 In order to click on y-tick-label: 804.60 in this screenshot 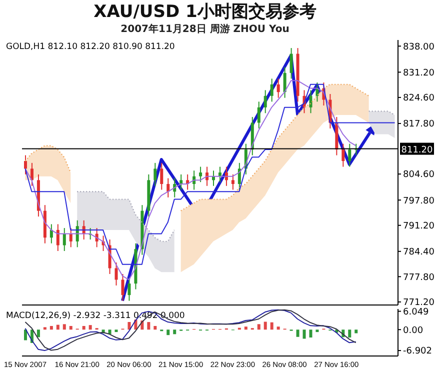, I will do `click(419, 175)`.